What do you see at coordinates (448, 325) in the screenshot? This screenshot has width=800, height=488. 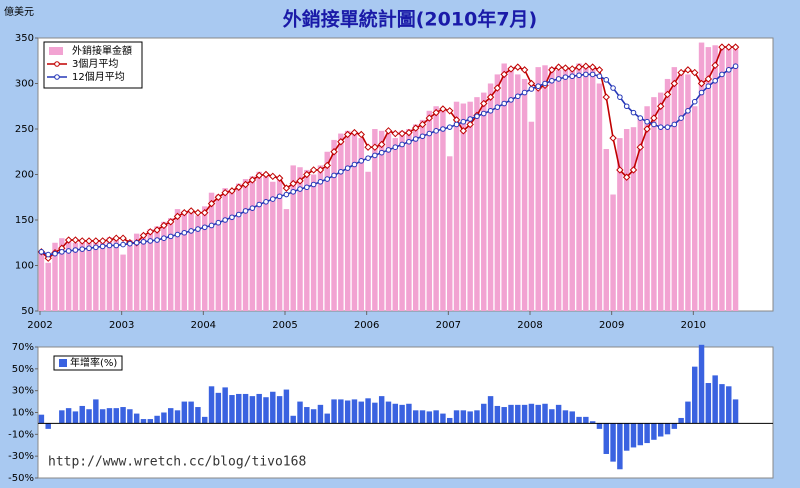 I see `x-tick-label: 2007` at bounding box center [448, 325].